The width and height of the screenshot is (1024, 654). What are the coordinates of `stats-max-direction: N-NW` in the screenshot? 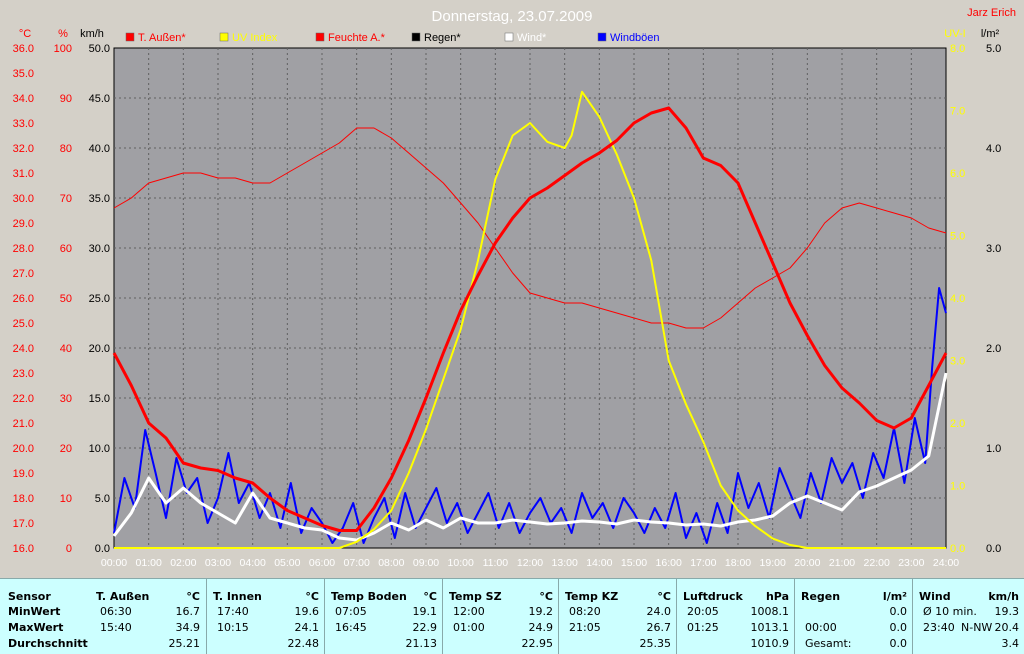 It's located at (977, 627).